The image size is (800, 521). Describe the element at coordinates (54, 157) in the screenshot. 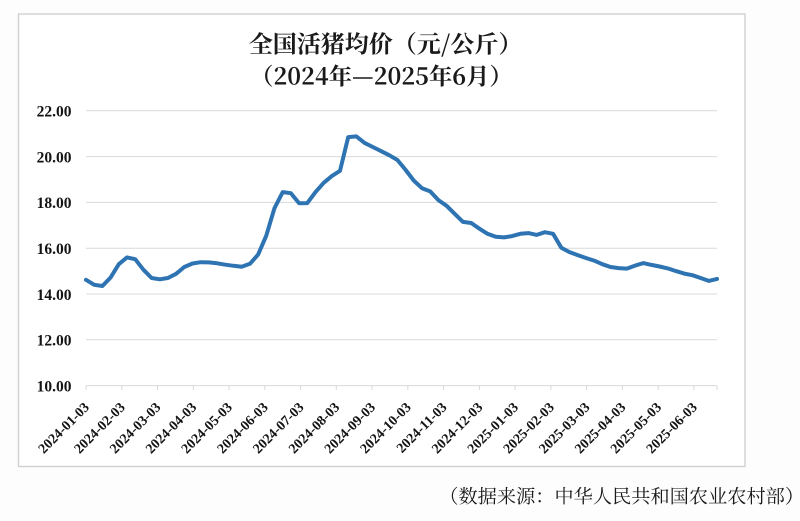

I see `svg-text: 20.00` at that location.